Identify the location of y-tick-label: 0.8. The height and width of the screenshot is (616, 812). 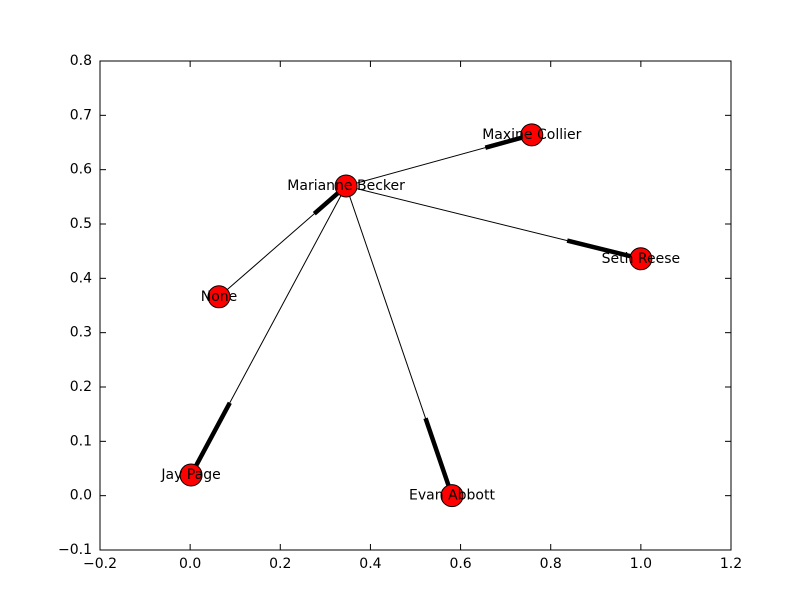
(81, 61).